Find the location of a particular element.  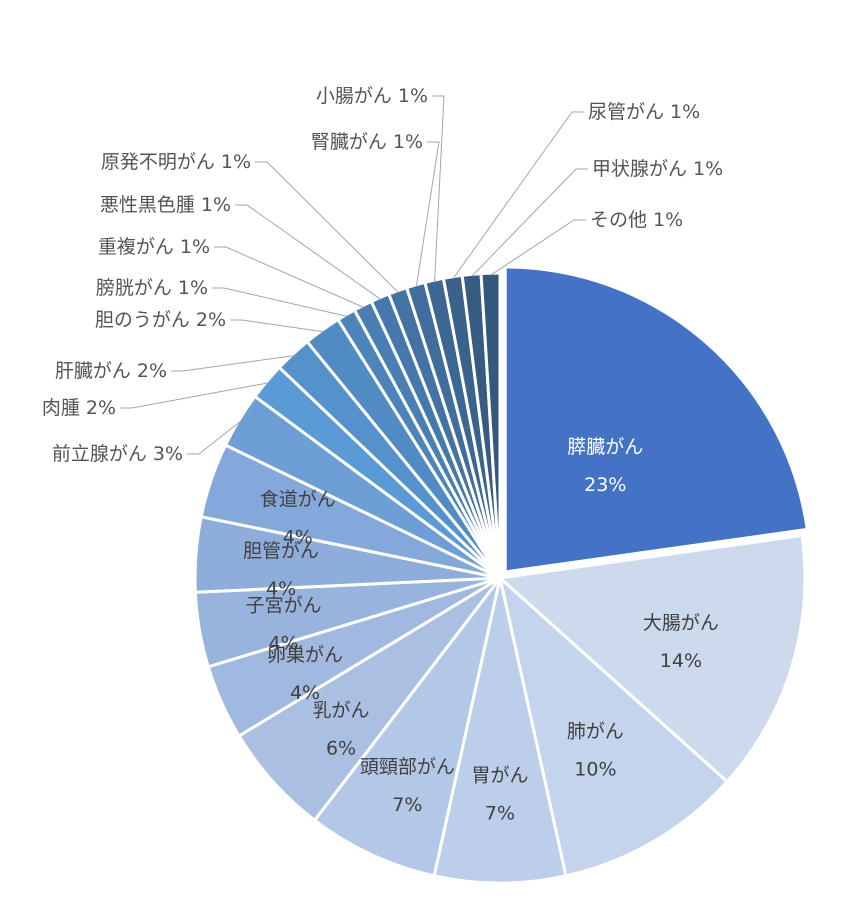

slice-label: 原発不明がん 1% is located at coordinates (176, 162).